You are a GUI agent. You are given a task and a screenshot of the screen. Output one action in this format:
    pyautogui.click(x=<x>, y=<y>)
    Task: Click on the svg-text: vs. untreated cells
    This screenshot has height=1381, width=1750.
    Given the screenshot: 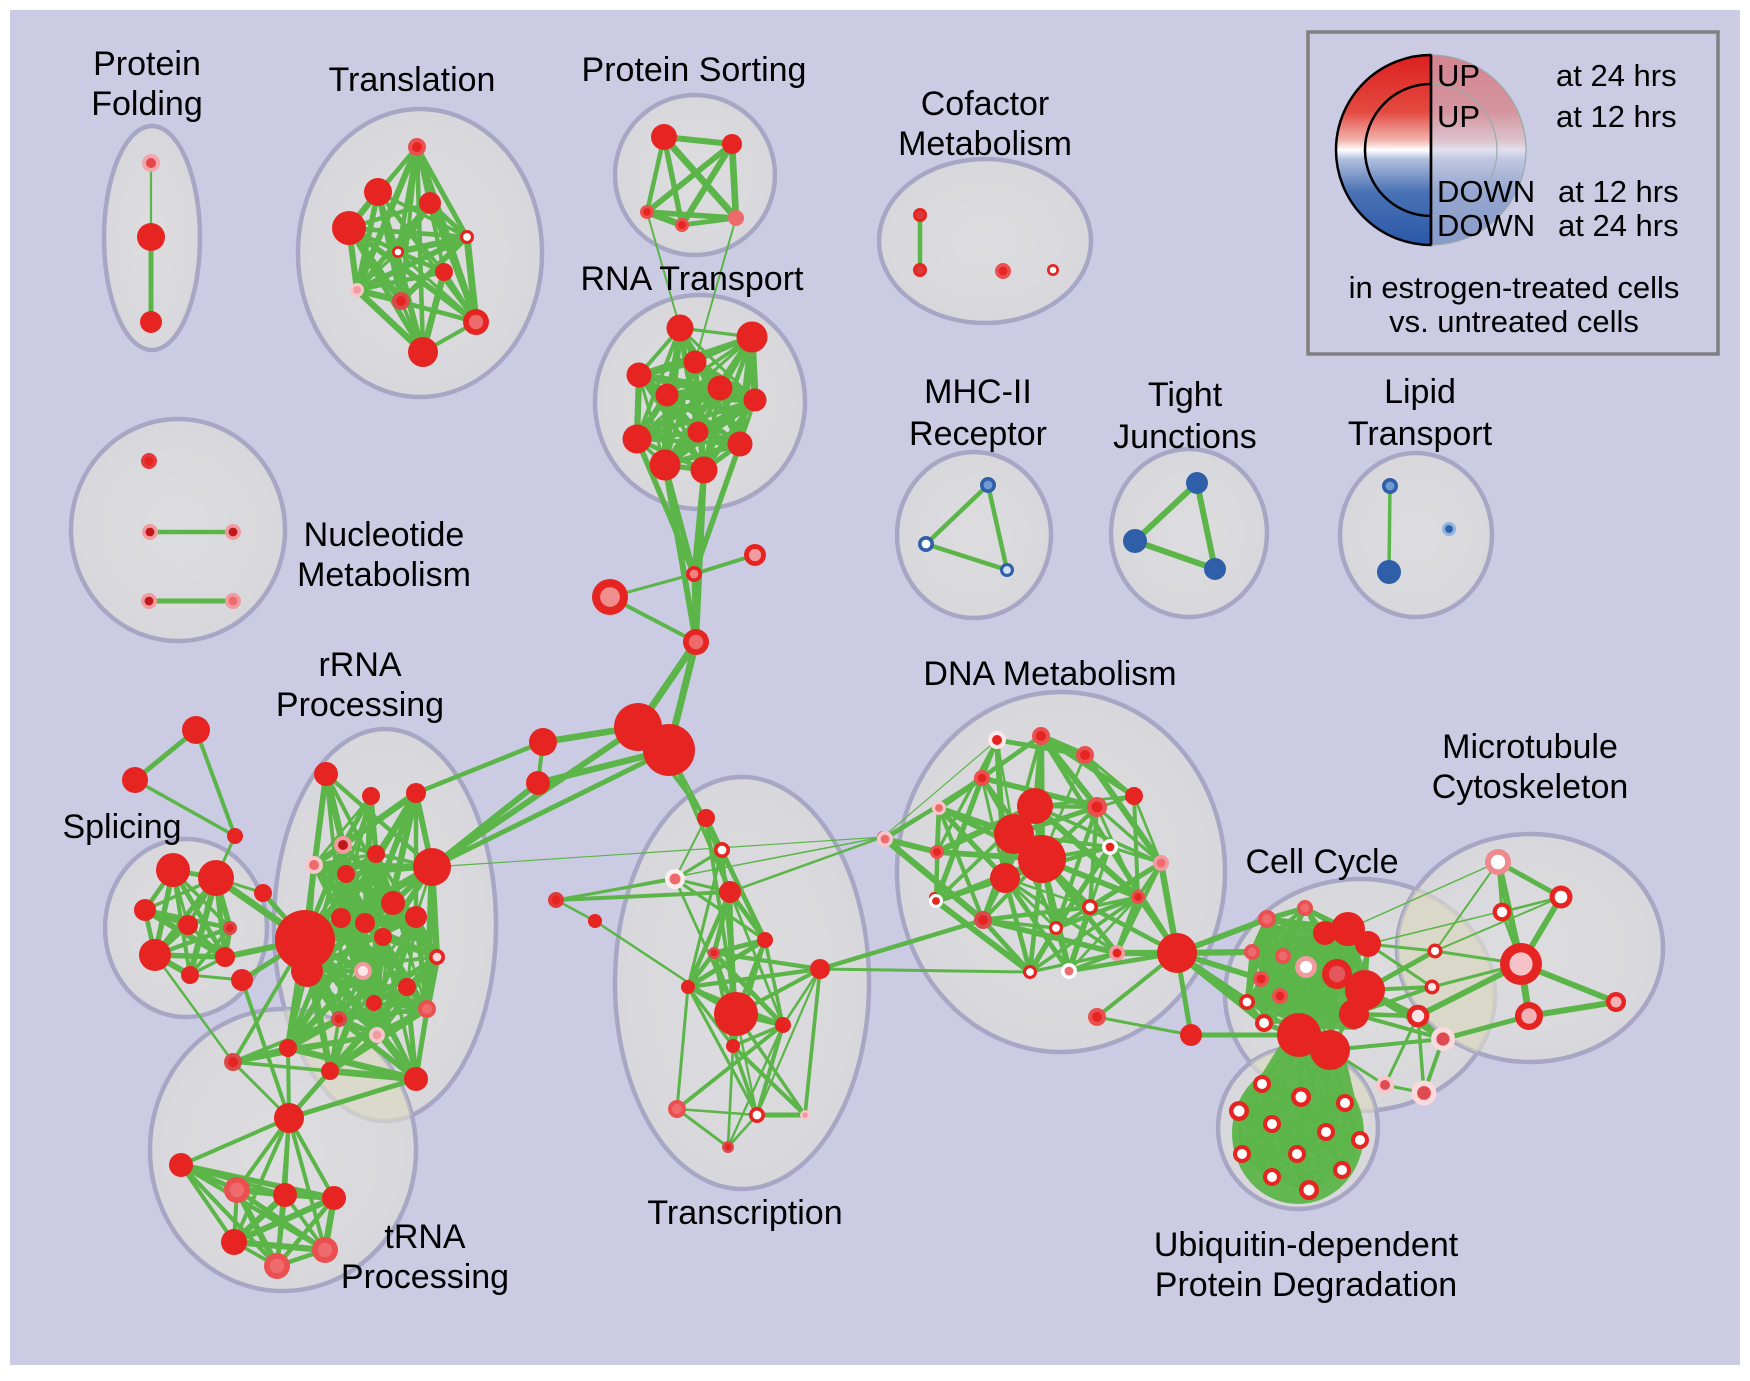 What is the action you would take?
    pyautogui.click(x=1514, y=321)
    